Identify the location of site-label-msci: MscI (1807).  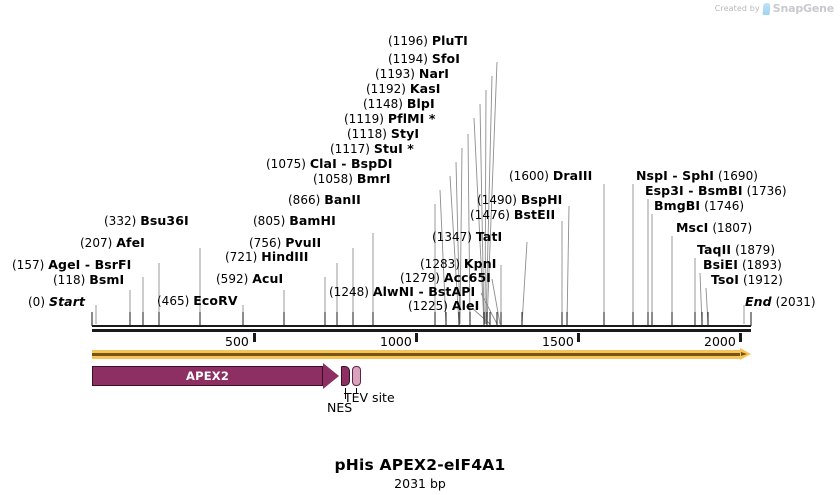
(714, 227).